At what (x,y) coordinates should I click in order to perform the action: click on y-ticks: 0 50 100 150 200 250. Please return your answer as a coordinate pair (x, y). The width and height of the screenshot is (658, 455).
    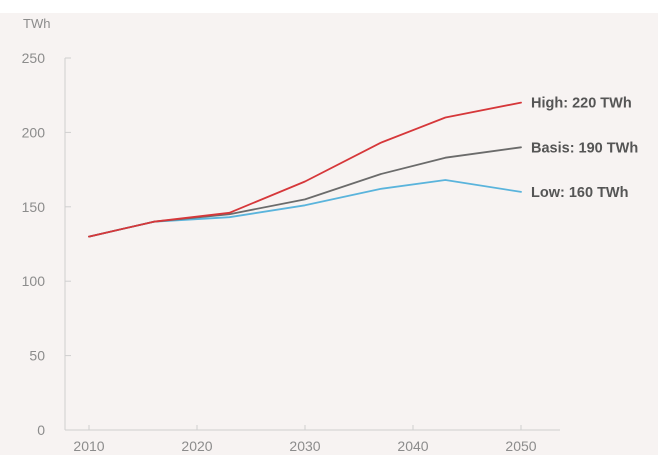
    Looking at the image, I should click on (46, 244).